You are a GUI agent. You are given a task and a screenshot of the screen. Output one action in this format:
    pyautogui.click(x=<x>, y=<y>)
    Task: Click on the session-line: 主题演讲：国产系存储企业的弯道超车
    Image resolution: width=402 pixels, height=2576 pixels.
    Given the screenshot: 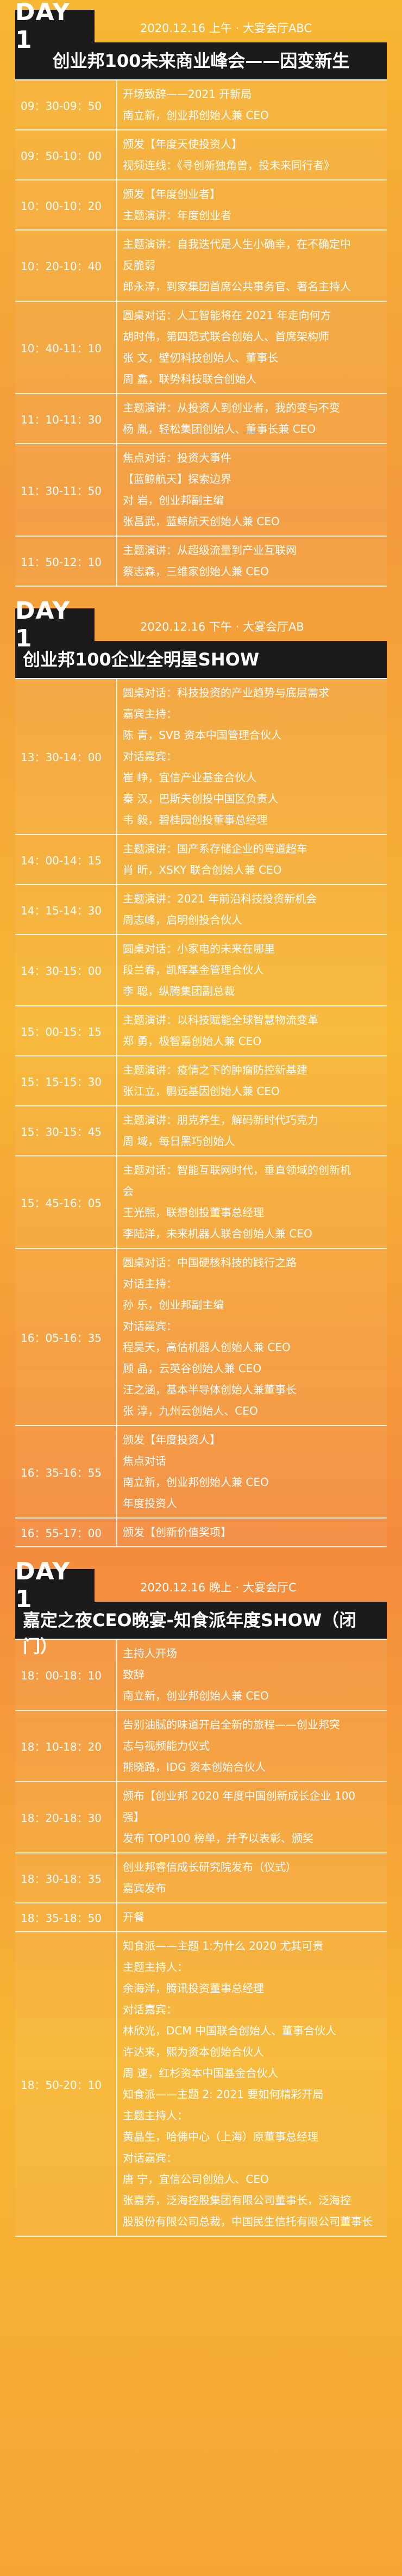 What is the action you would take?
    pyautogui.click(x=215, y=848)
    